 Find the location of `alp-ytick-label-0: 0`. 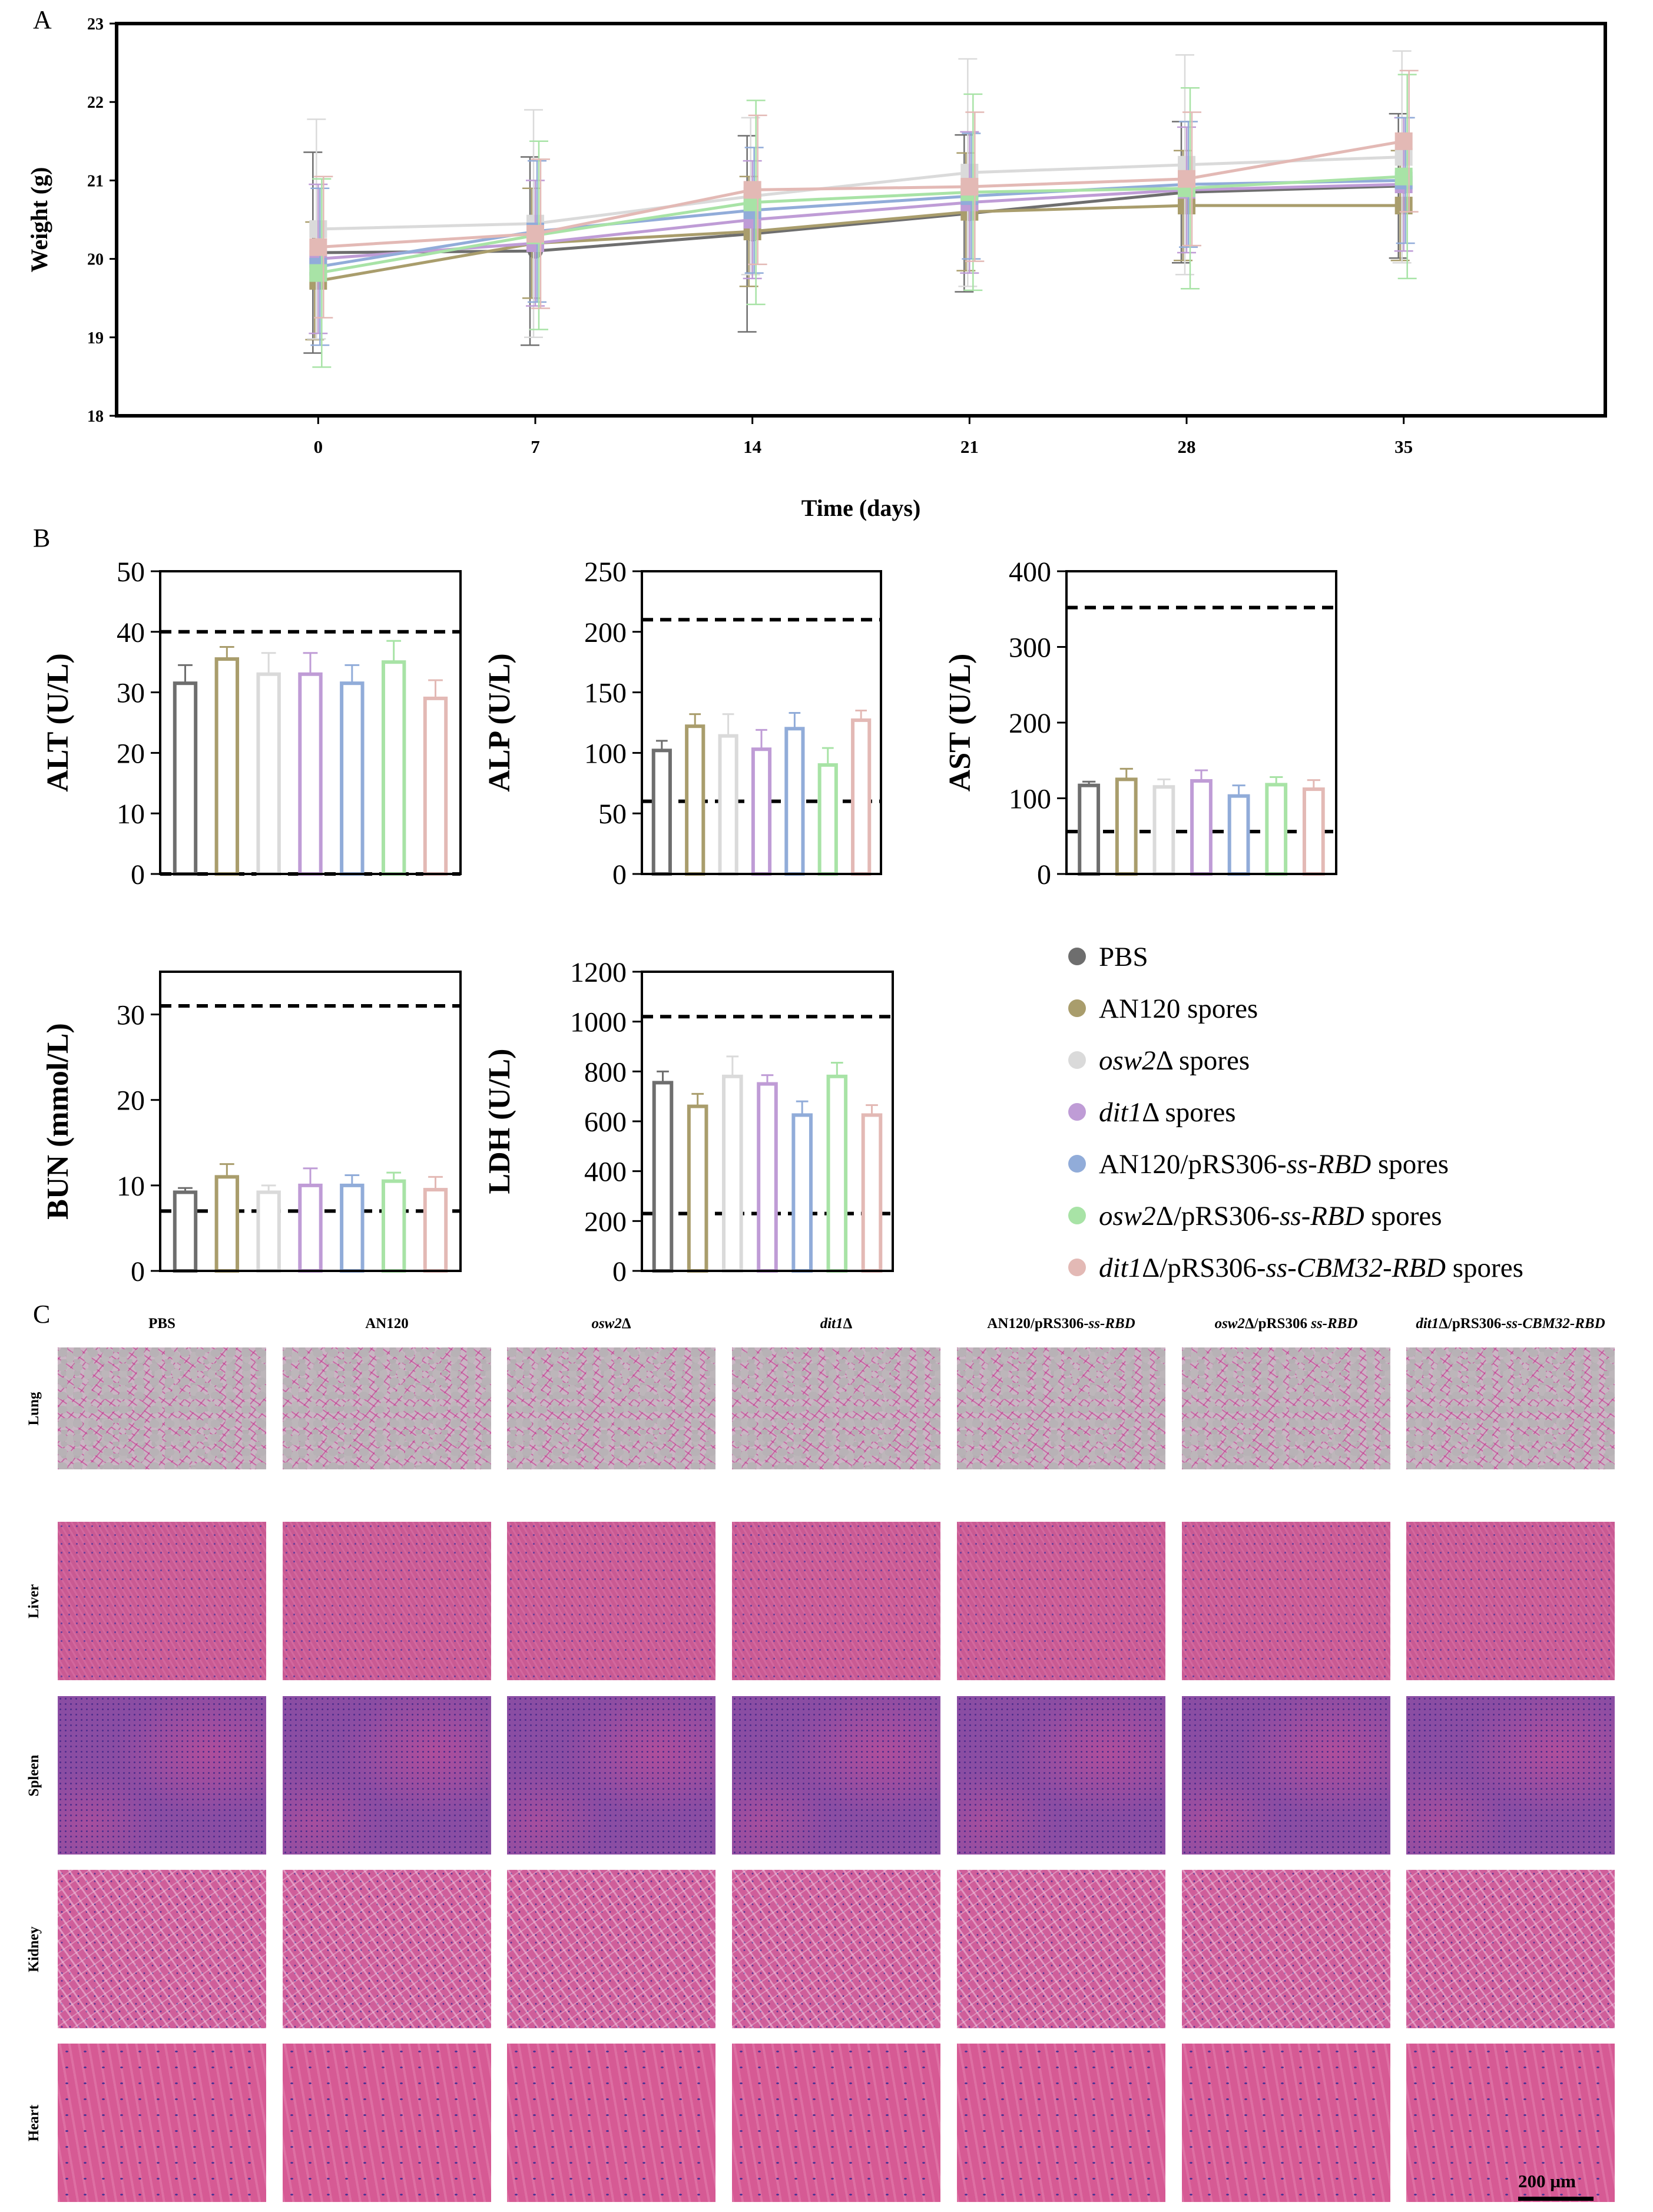

alp-ytick-label-0: 0 is located at coordinates (619, 874).